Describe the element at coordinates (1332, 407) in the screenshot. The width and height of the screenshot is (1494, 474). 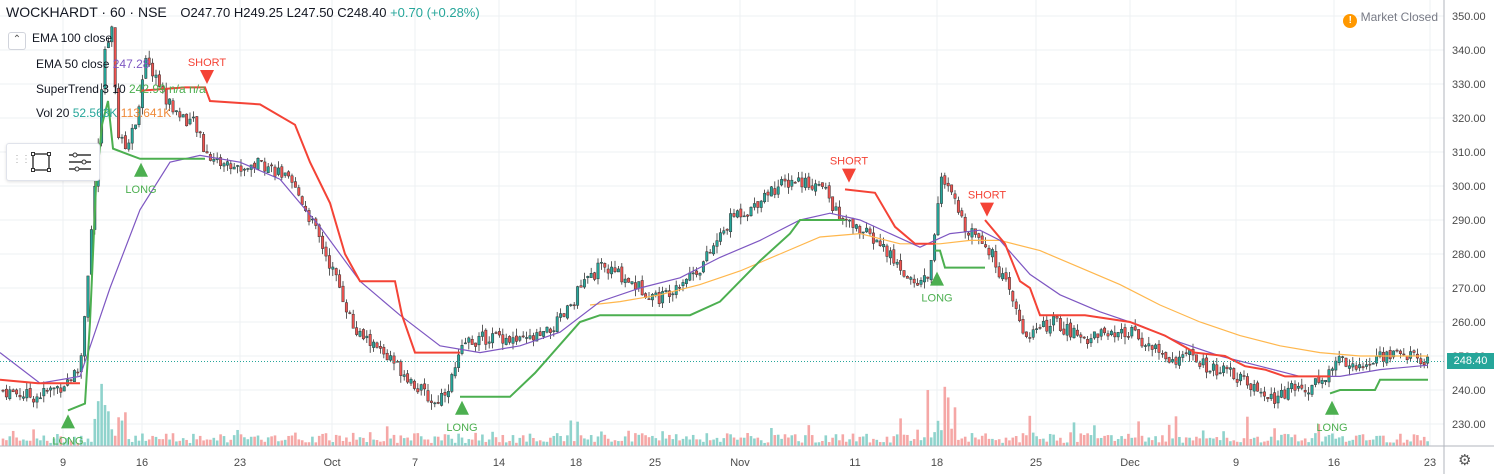
I see `long-signal-arrow` at that location.